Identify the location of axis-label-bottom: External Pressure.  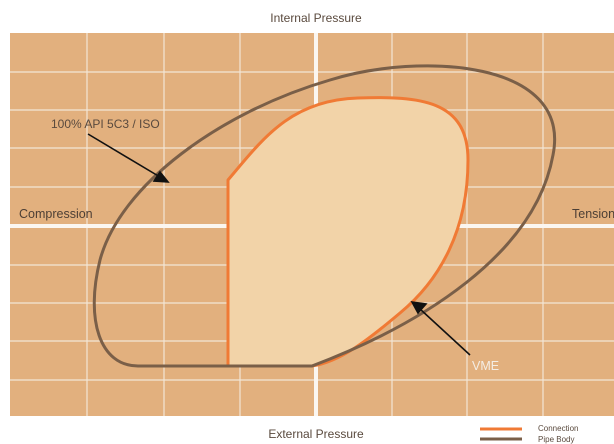
(316, 434).